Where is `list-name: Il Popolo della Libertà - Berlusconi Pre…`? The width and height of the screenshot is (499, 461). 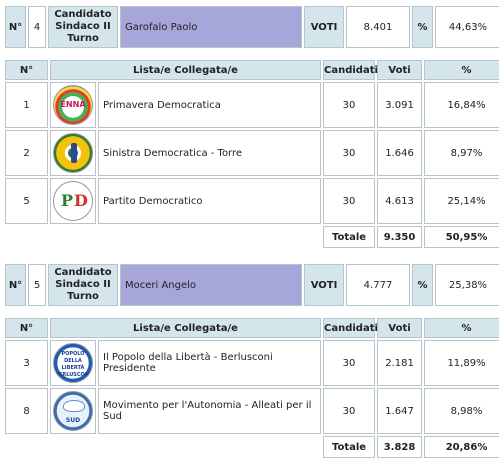 list-name: Il Popolo della Libertà - Berlusconi Pre… is located at coordinates (210, 363).